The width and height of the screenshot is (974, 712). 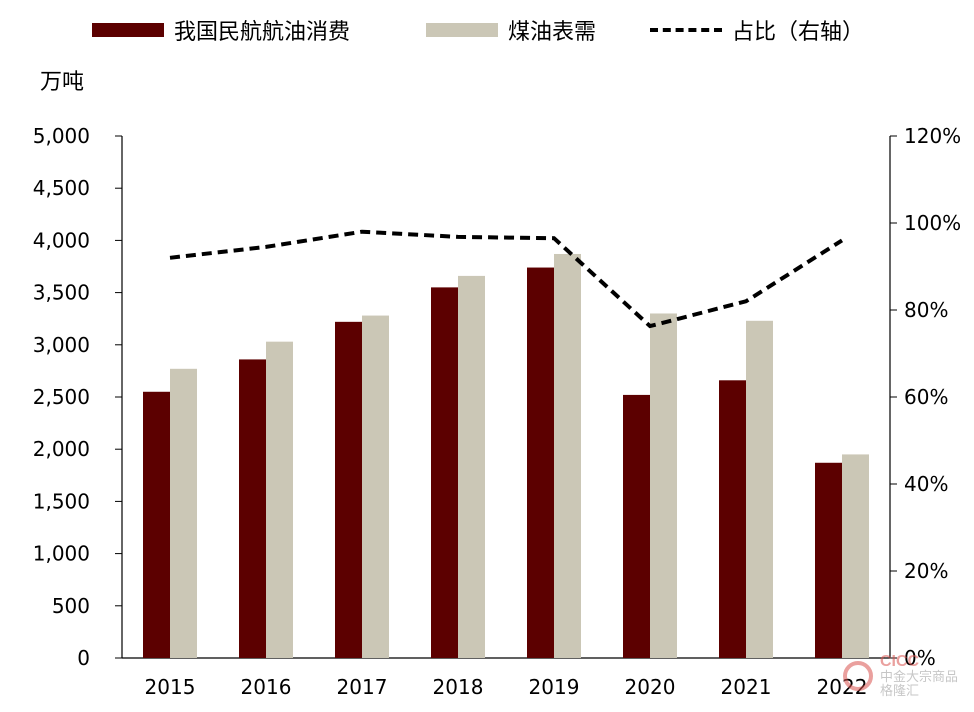 What do you see at coordinates (899, 661) in the screenshot?
I see `watermark-name: CICC` at bounding box center [899, 661].